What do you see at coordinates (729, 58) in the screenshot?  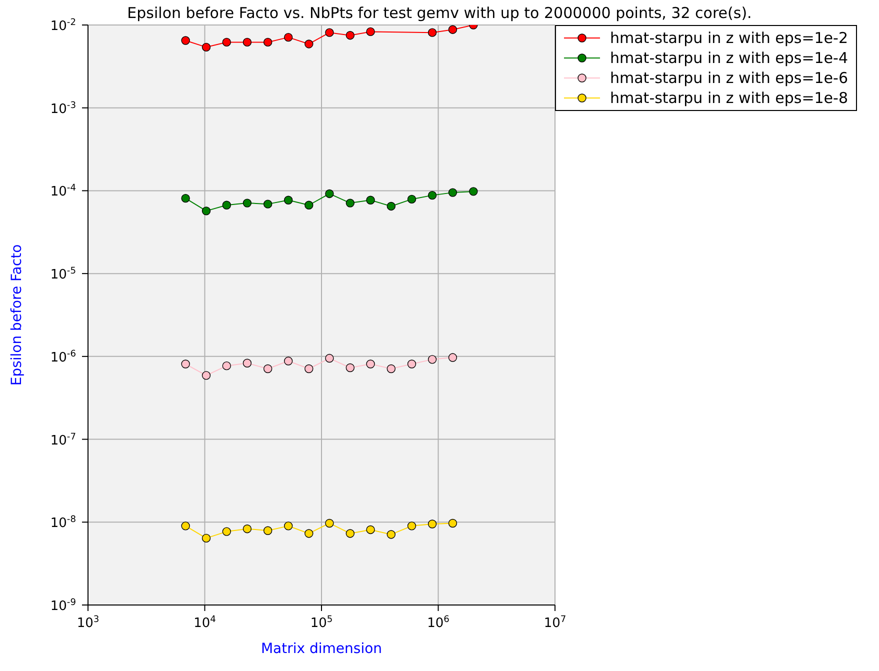 I see `legend-label: hmat-starpu in z with eps=1e-4` at bounding box center [729, 58].